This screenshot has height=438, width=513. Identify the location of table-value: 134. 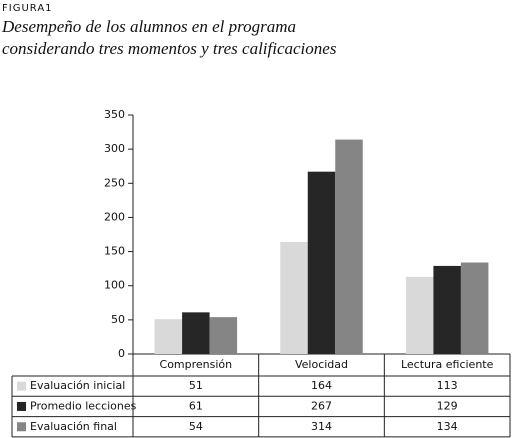
(447, 426).